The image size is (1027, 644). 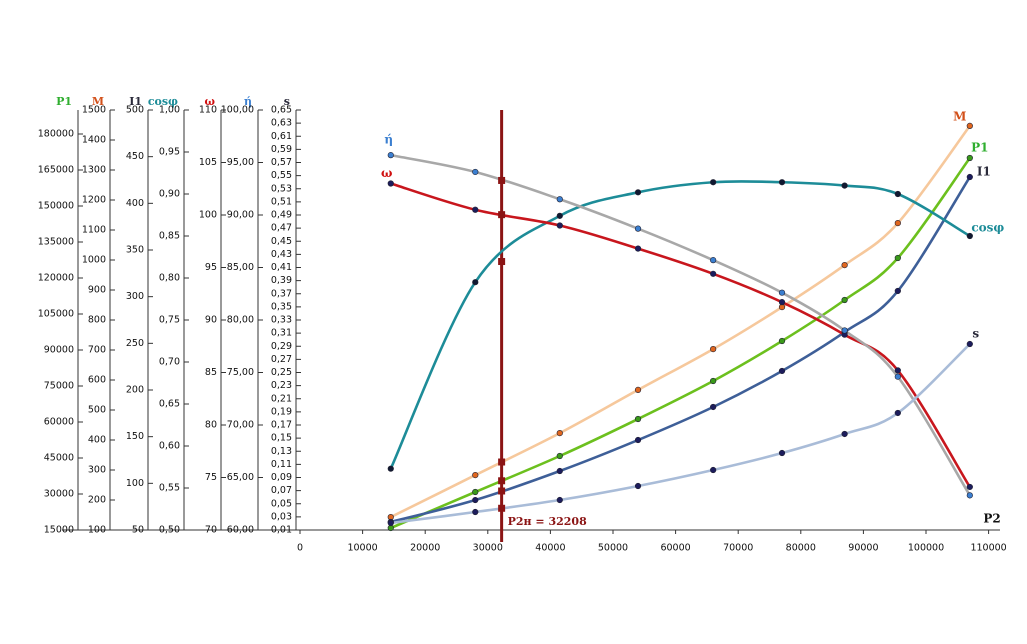 What do you see at coordinates (169, 446) in the screenshot?
I see `y-tick-label: 0,60` at bounding box center [169, 446].